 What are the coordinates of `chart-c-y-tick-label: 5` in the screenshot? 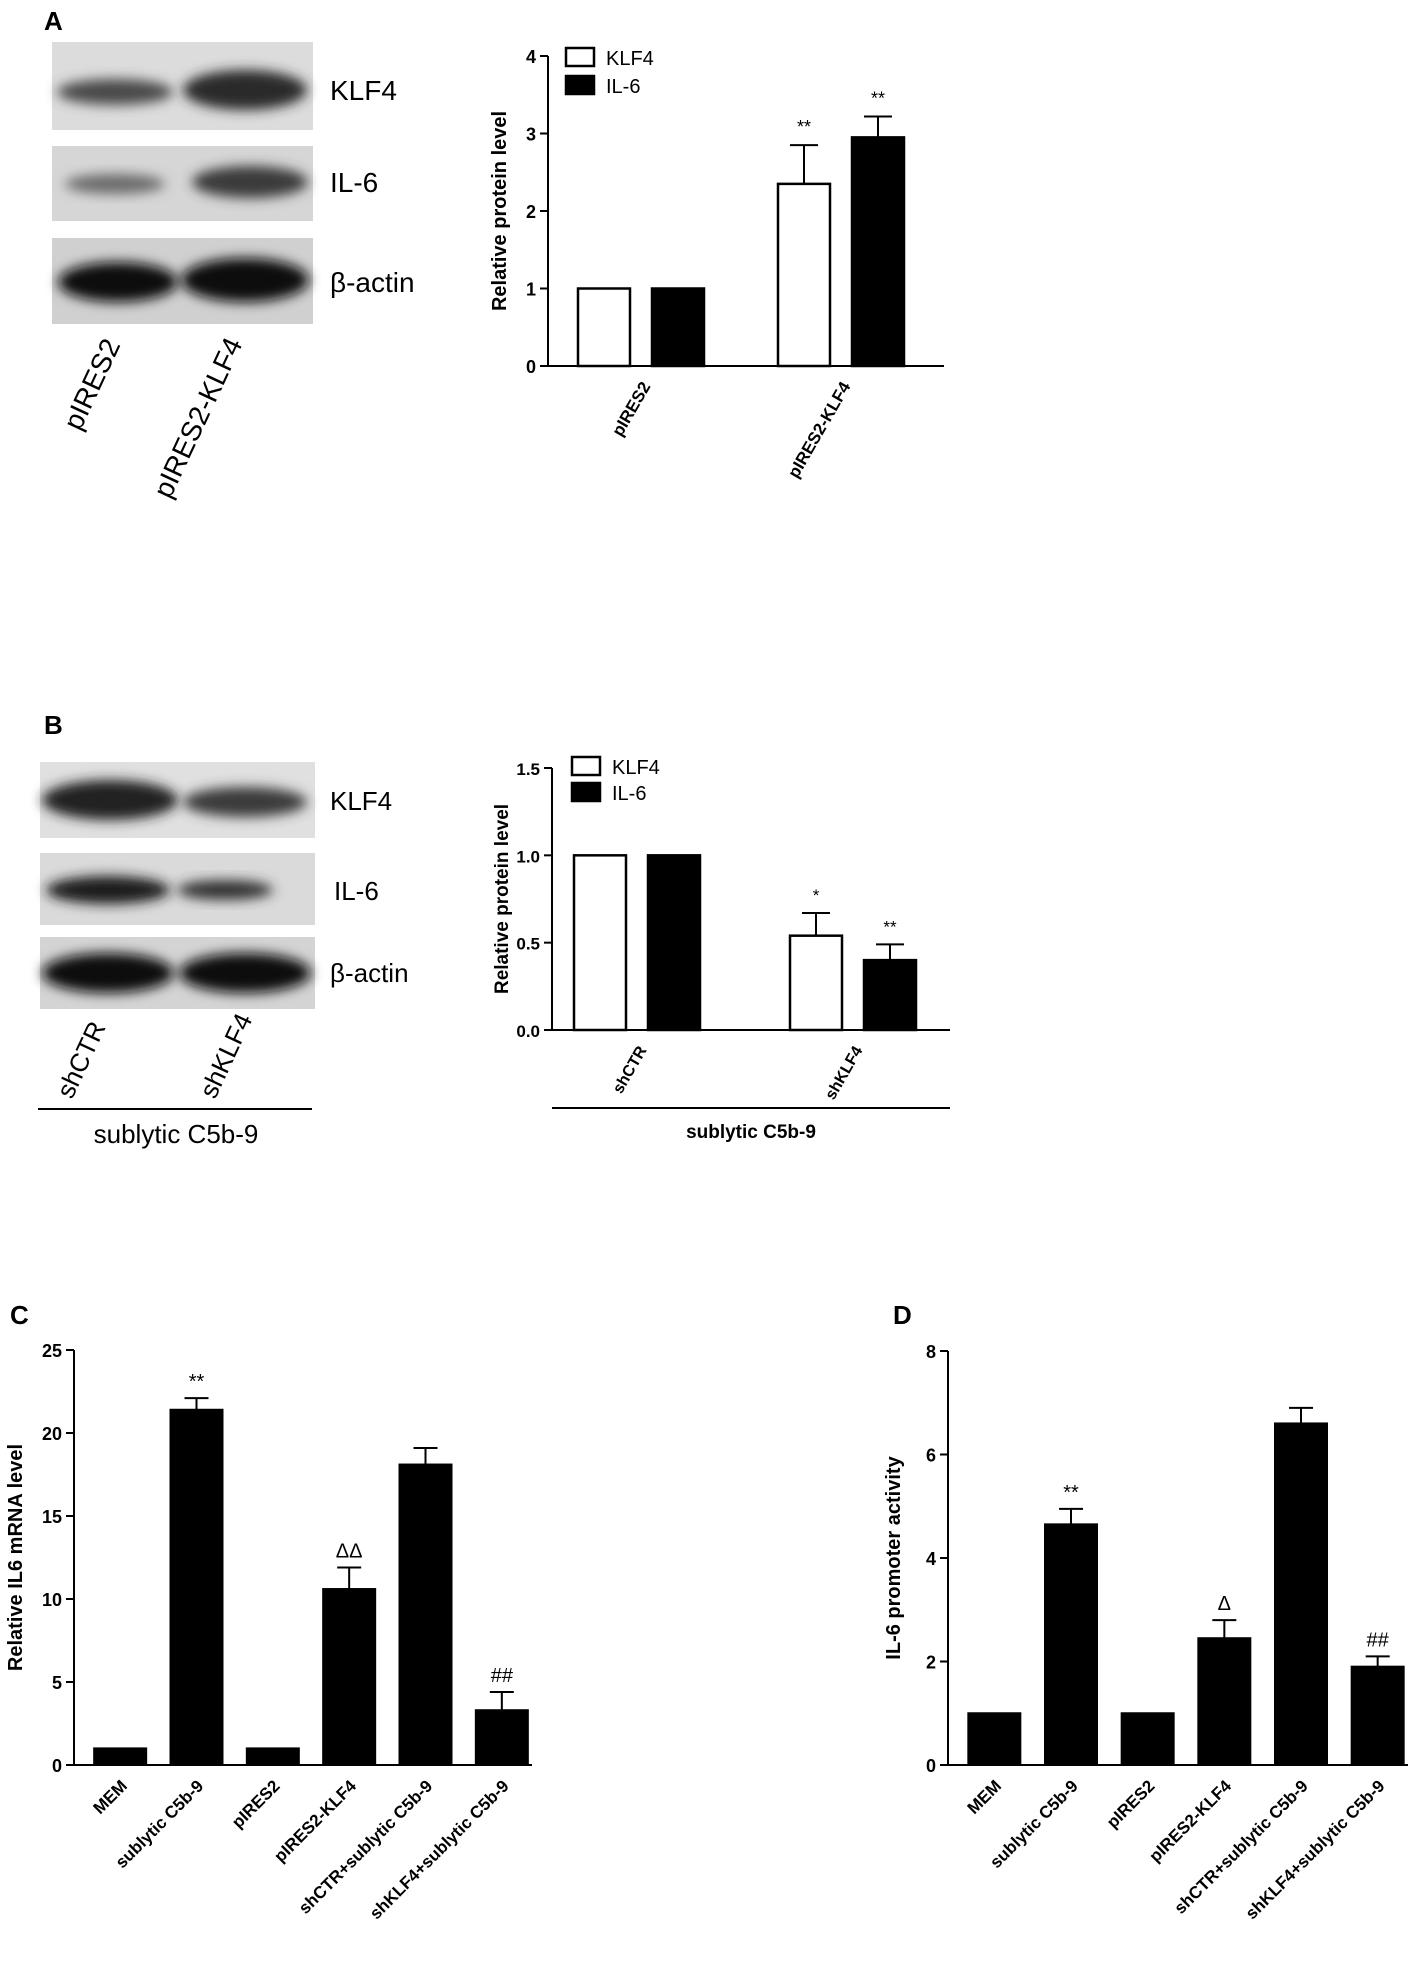 It's located at (57, 1683).